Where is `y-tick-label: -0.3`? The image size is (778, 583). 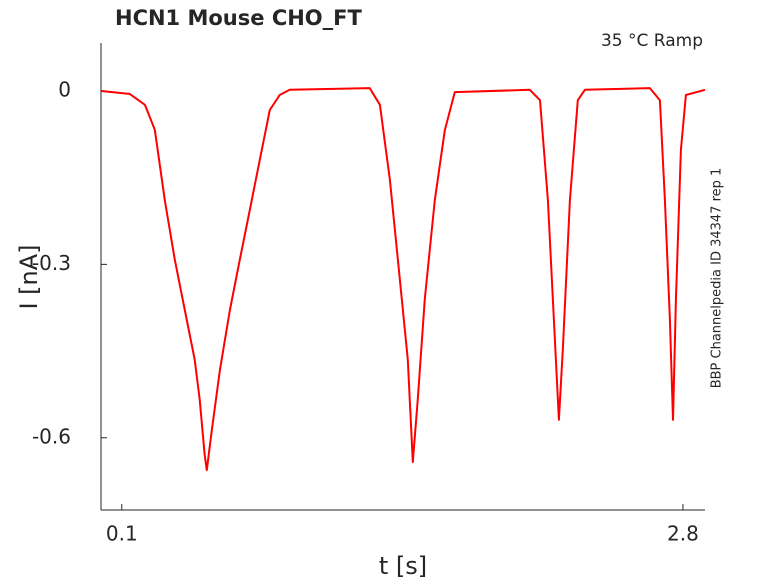 y-tick-label: -0.3 is located at coordinates (51, 263).